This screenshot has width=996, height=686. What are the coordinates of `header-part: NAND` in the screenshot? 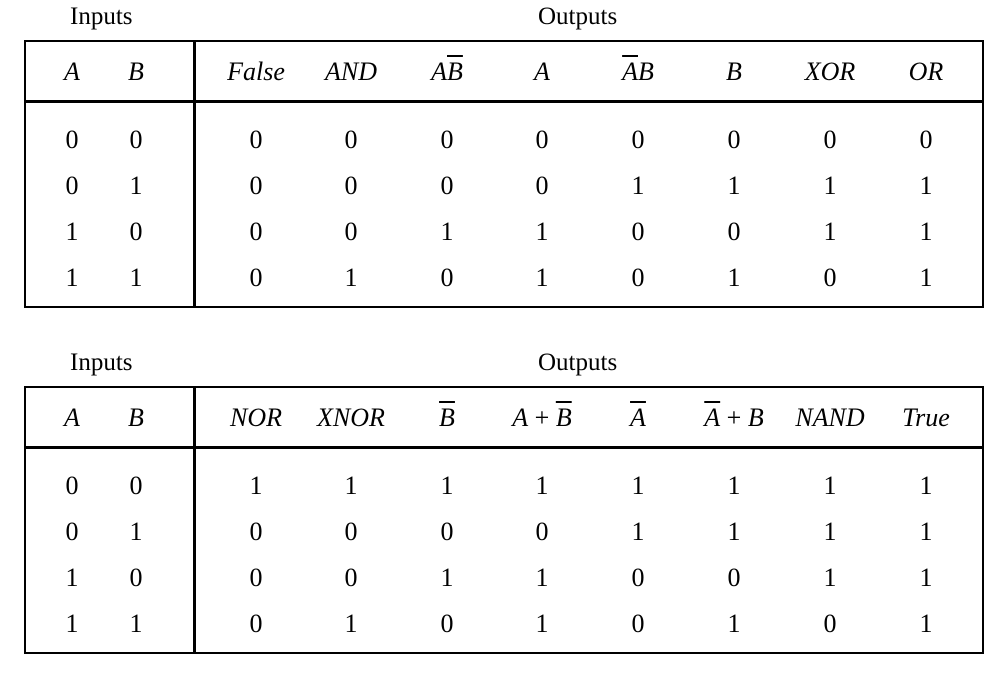 It's located at (830, 417).